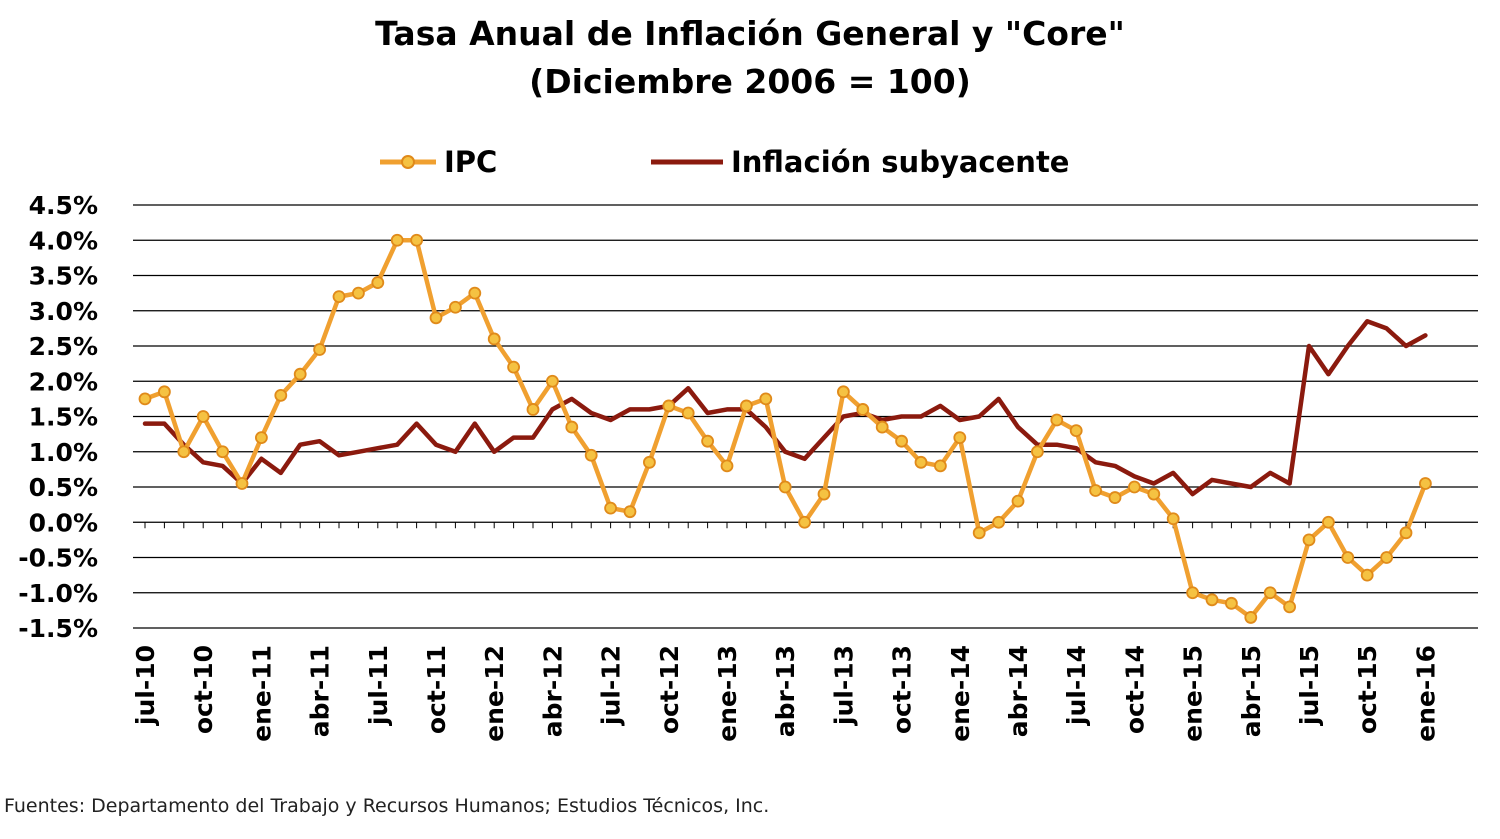  What do you see at coordinates (785, 691) in the screenshot?
I see `x-tick-label: abr-13` at bounding box center [785, 691].